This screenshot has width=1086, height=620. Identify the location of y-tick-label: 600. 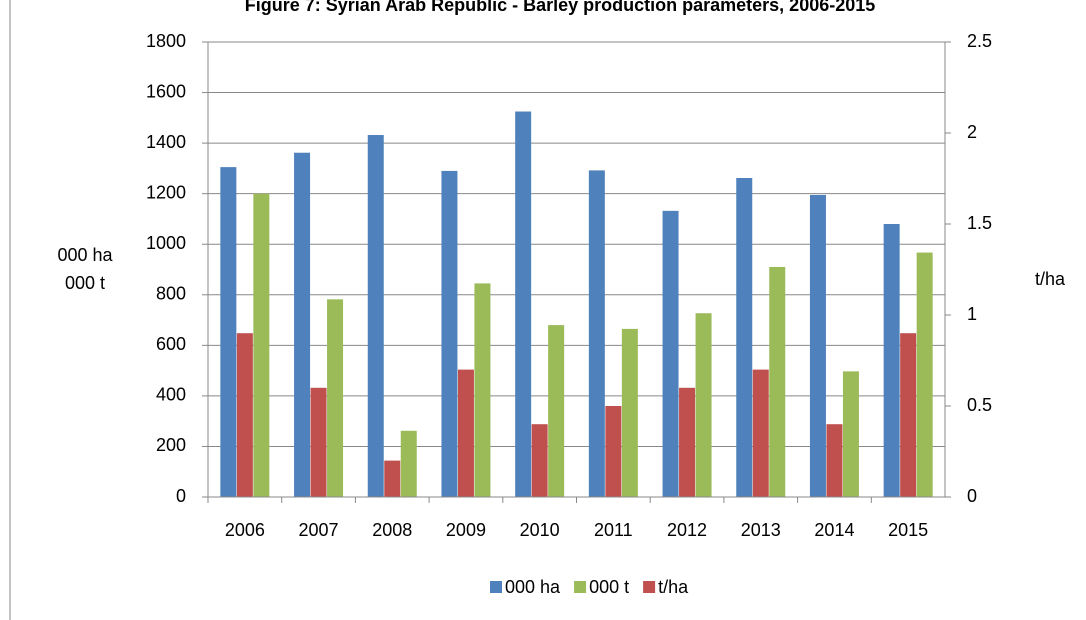
(171, 344).